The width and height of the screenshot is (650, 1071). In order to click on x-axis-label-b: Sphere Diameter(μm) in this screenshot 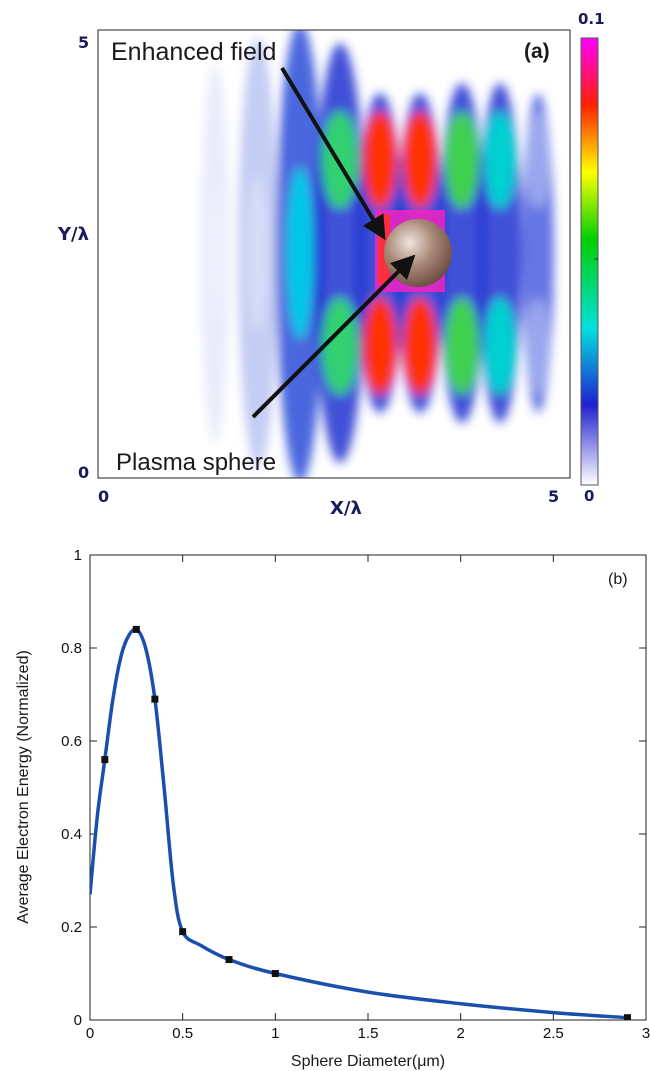, I will do `click(368, 1061)`.